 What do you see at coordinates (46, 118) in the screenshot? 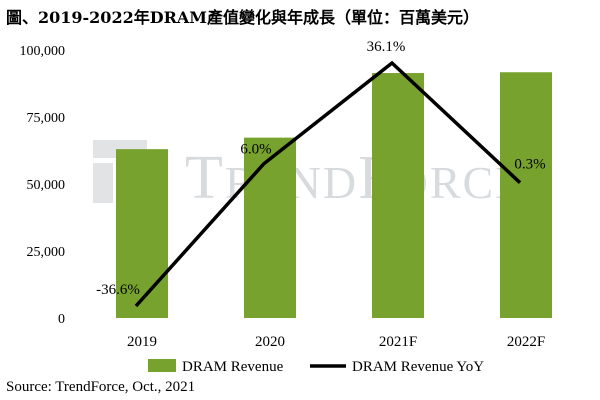
I see `y-tick-label: 75,000` at bounding box center [46, 118].